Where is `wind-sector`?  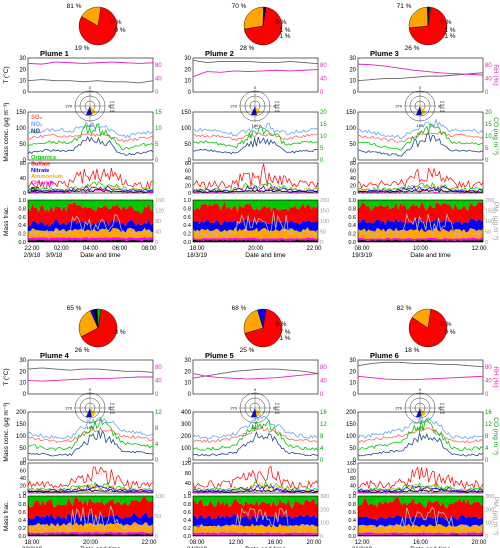
wind-sector is located at coordinates (258, 110).